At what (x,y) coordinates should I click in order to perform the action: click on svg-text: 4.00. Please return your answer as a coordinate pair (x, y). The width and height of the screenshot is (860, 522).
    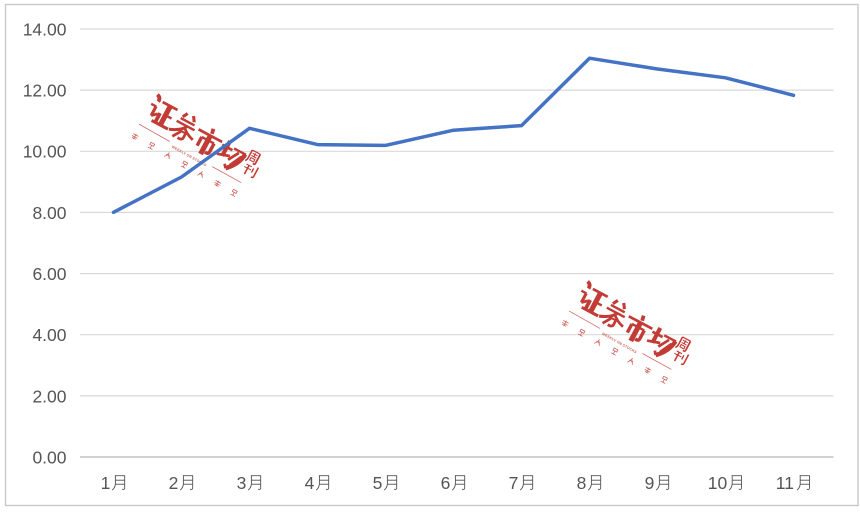
    Looking at the image, I should click on (49, 335).